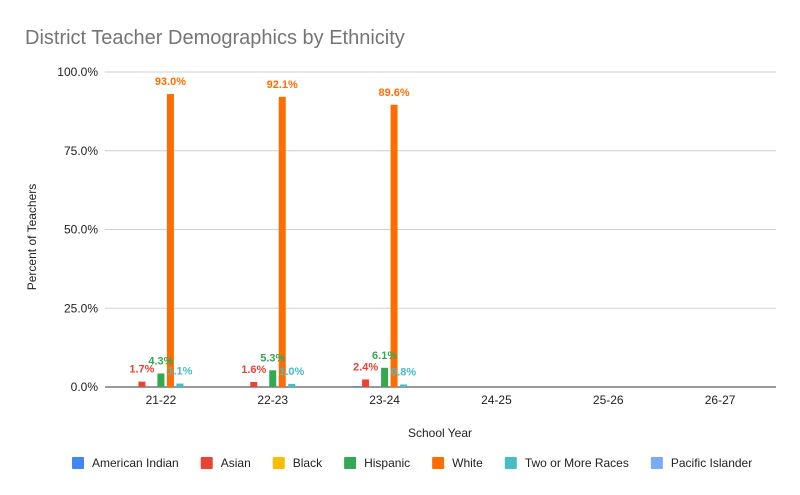 This screenshot has width=800, height=495. Describe the element at coordinates (161, 400) in the screenshot. I see `x-tick-label: 21-22` at that location.